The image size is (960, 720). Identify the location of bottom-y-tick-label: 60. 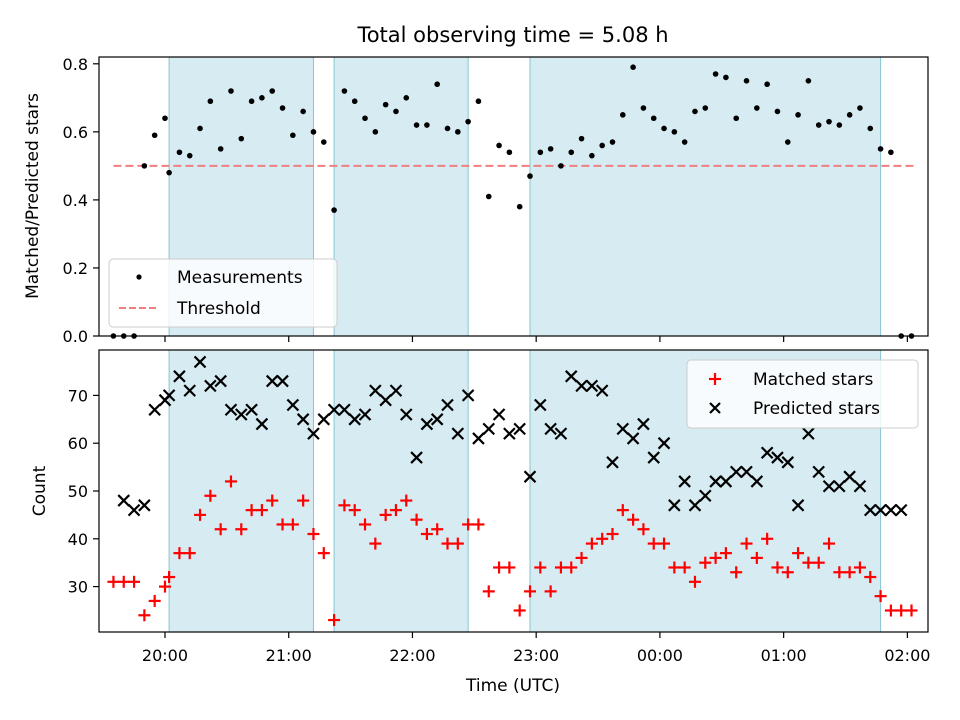
(78, 443).